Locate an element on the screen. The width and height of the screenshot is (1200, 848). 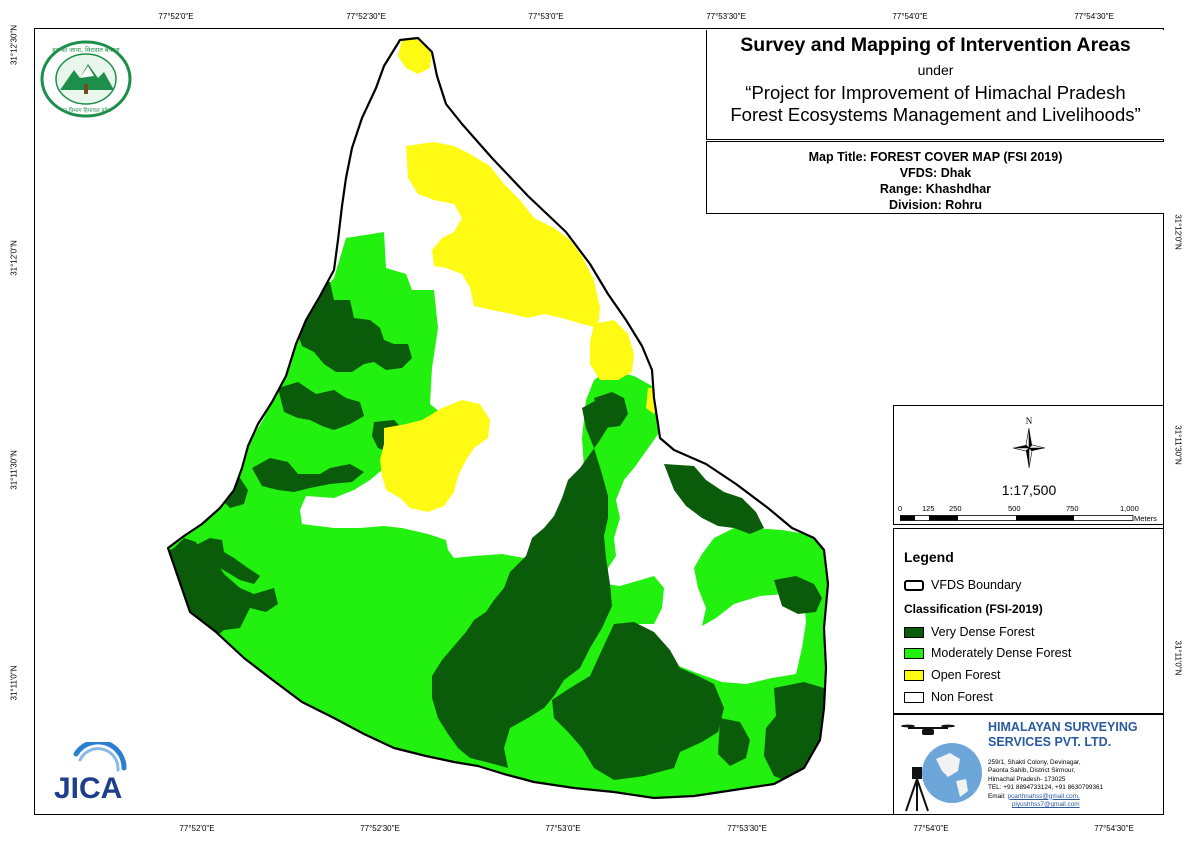
main-title: Survey and Mapping of Intervention Areas is located at coordinates (935, 45).